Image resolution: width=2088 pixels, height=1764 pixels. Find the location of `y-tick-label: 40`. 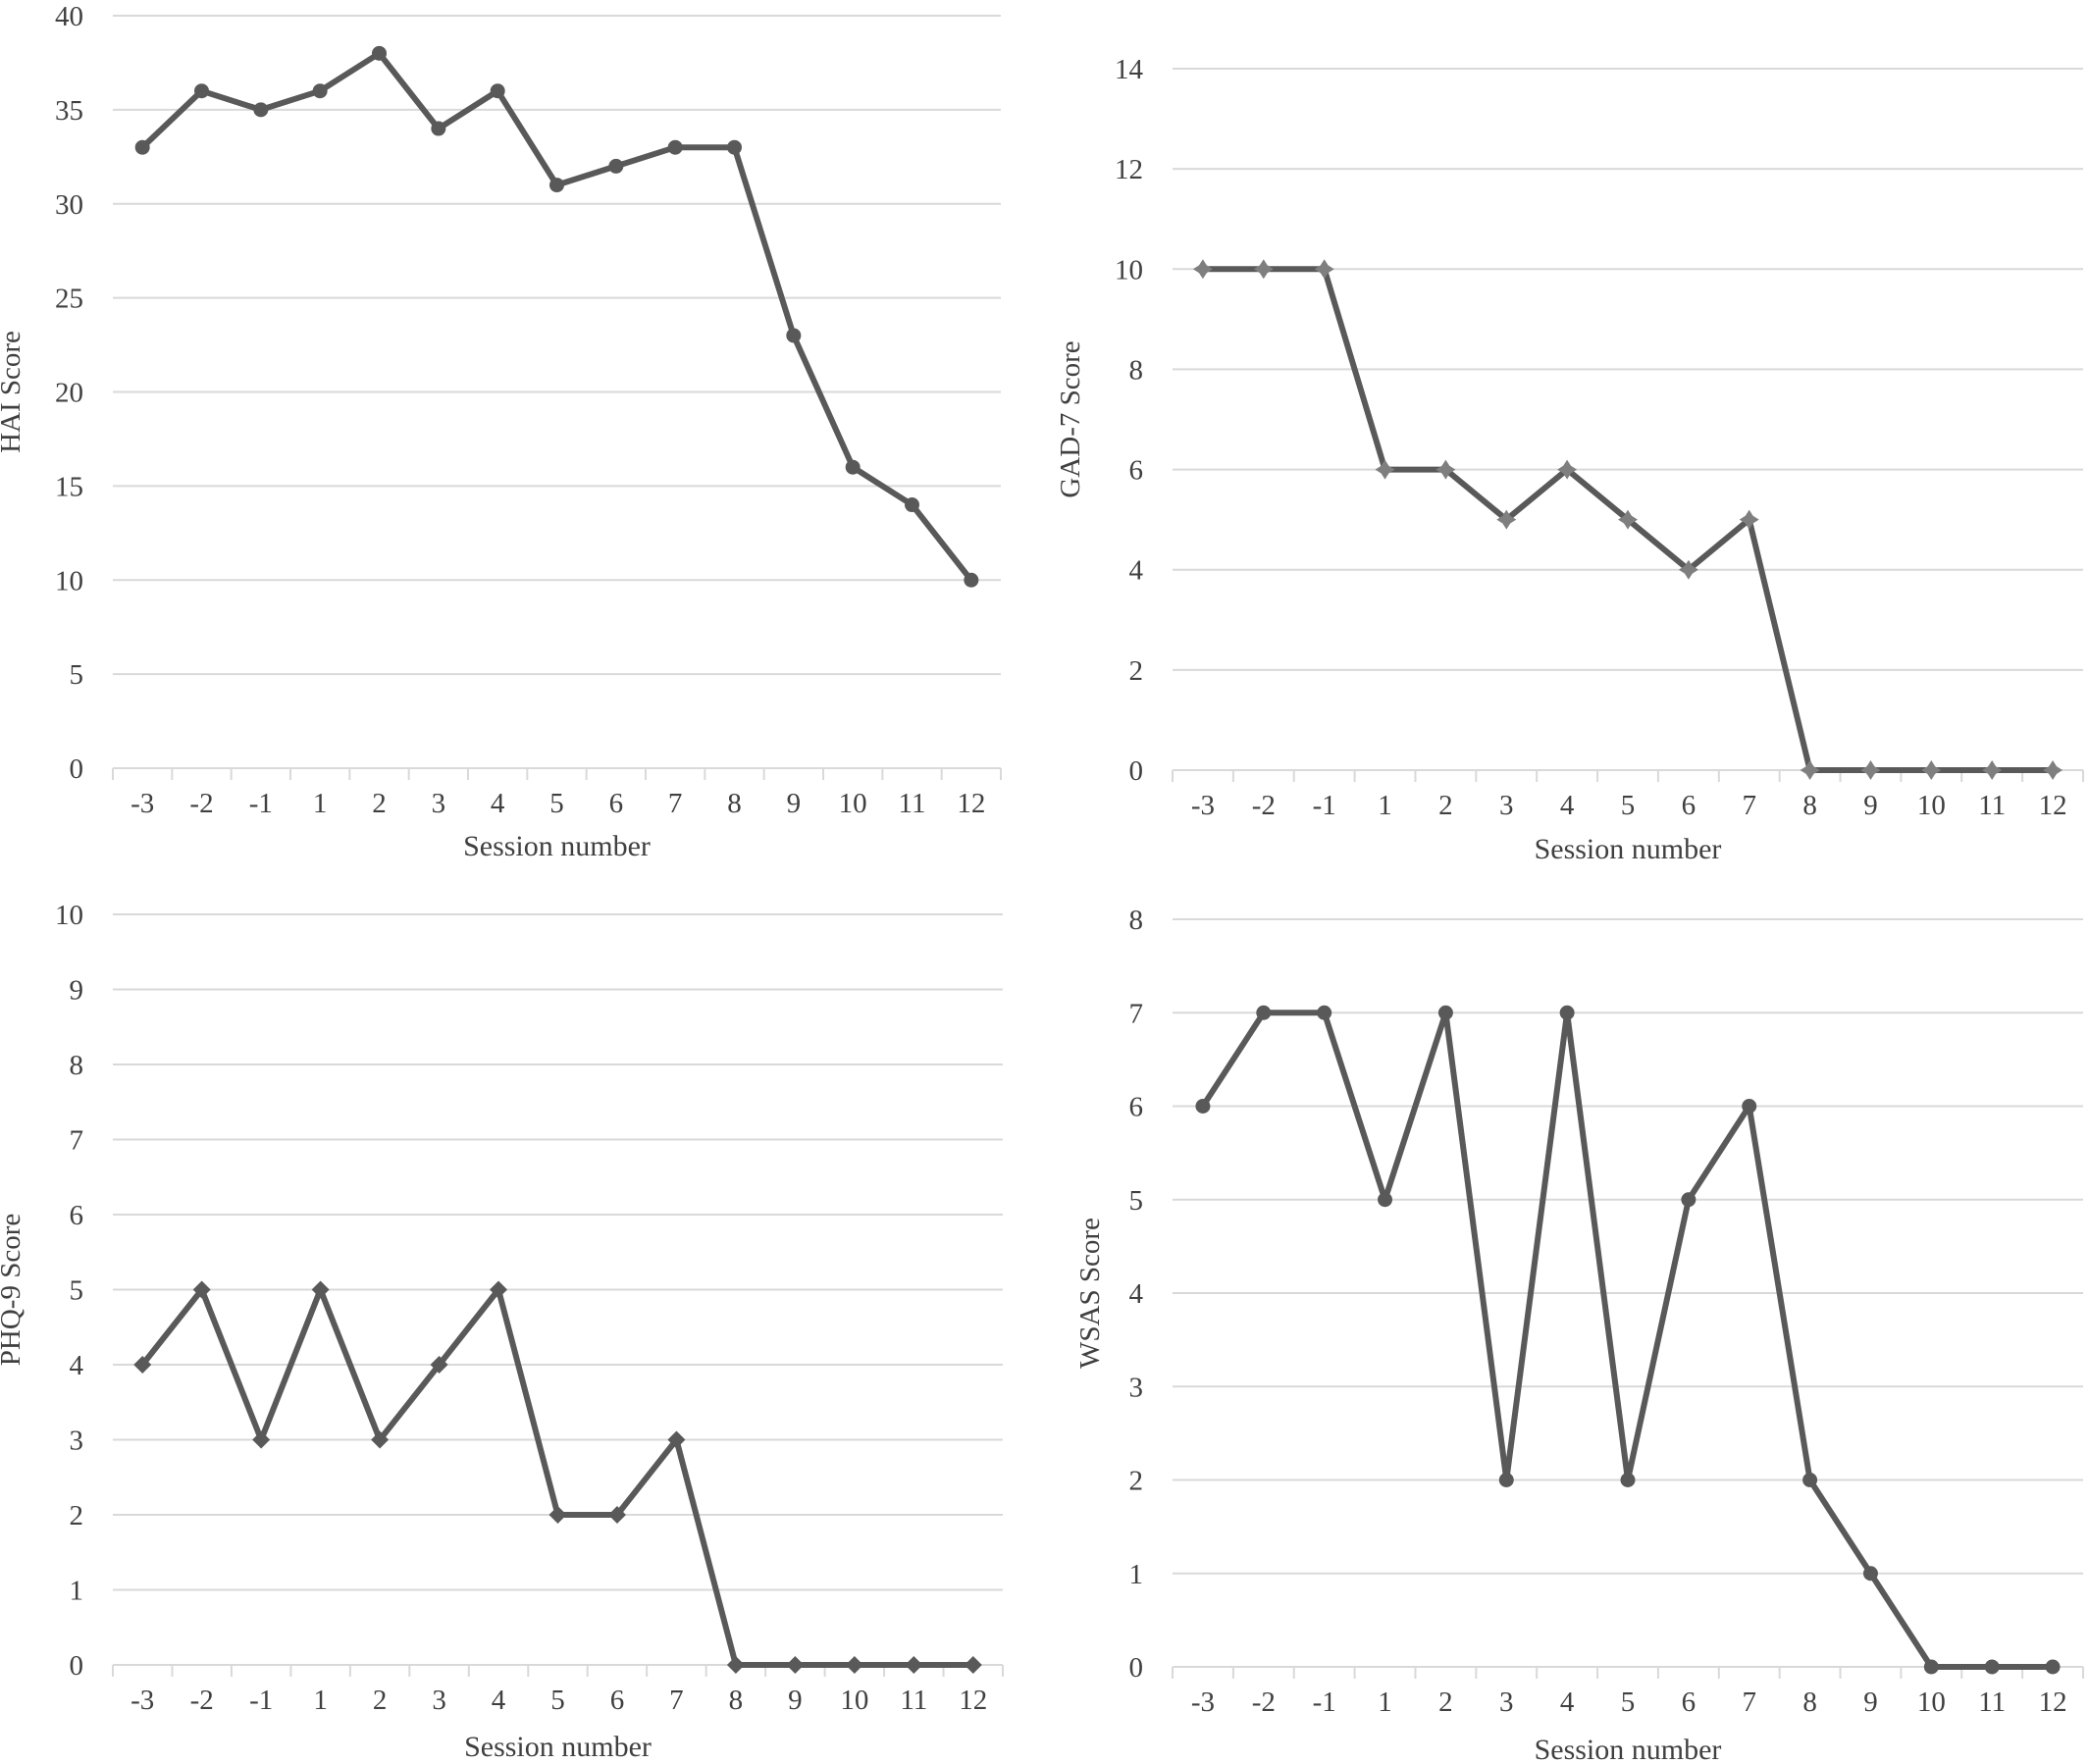

y-tick-label: 40 is located at coordinates (69, 16).